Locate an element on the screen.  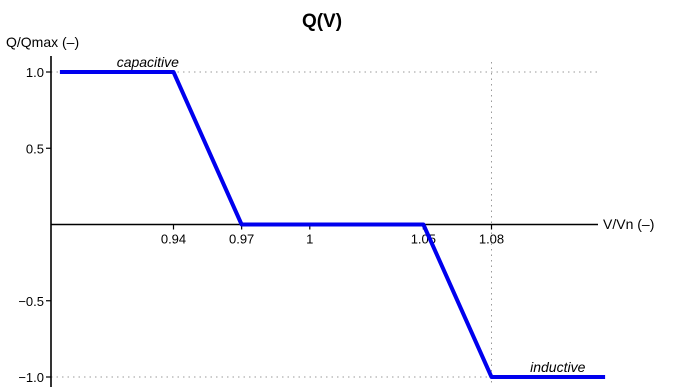
y-tick-label: 1.0 is located at coordinates (35, 72).